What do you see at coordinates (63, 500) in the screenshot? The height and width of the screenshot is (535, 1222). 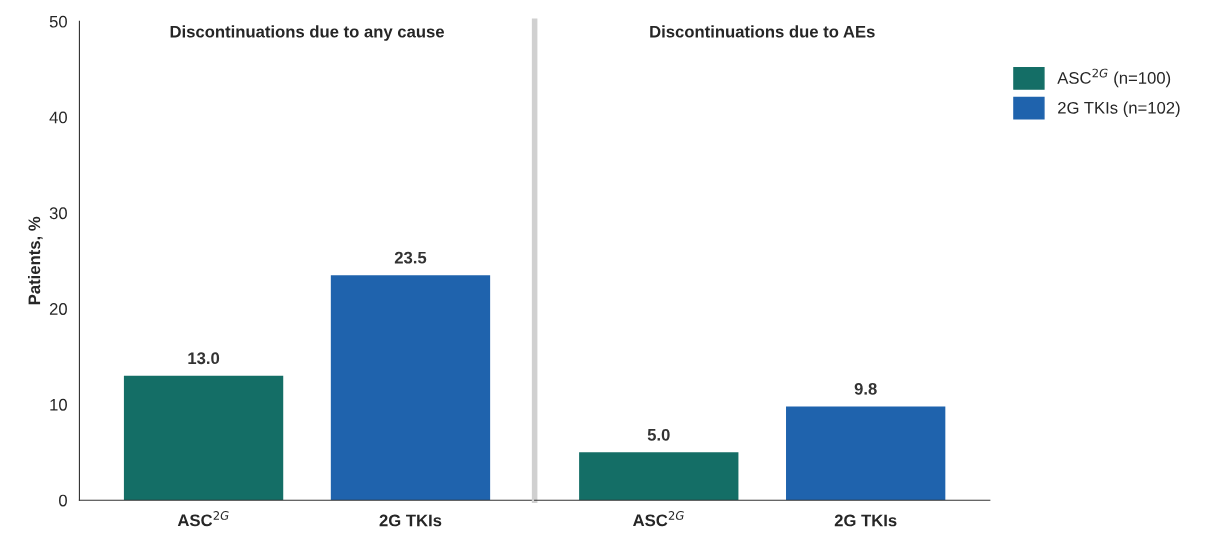 I see `y-tick-label: 0` at bounding box center [63, 500].